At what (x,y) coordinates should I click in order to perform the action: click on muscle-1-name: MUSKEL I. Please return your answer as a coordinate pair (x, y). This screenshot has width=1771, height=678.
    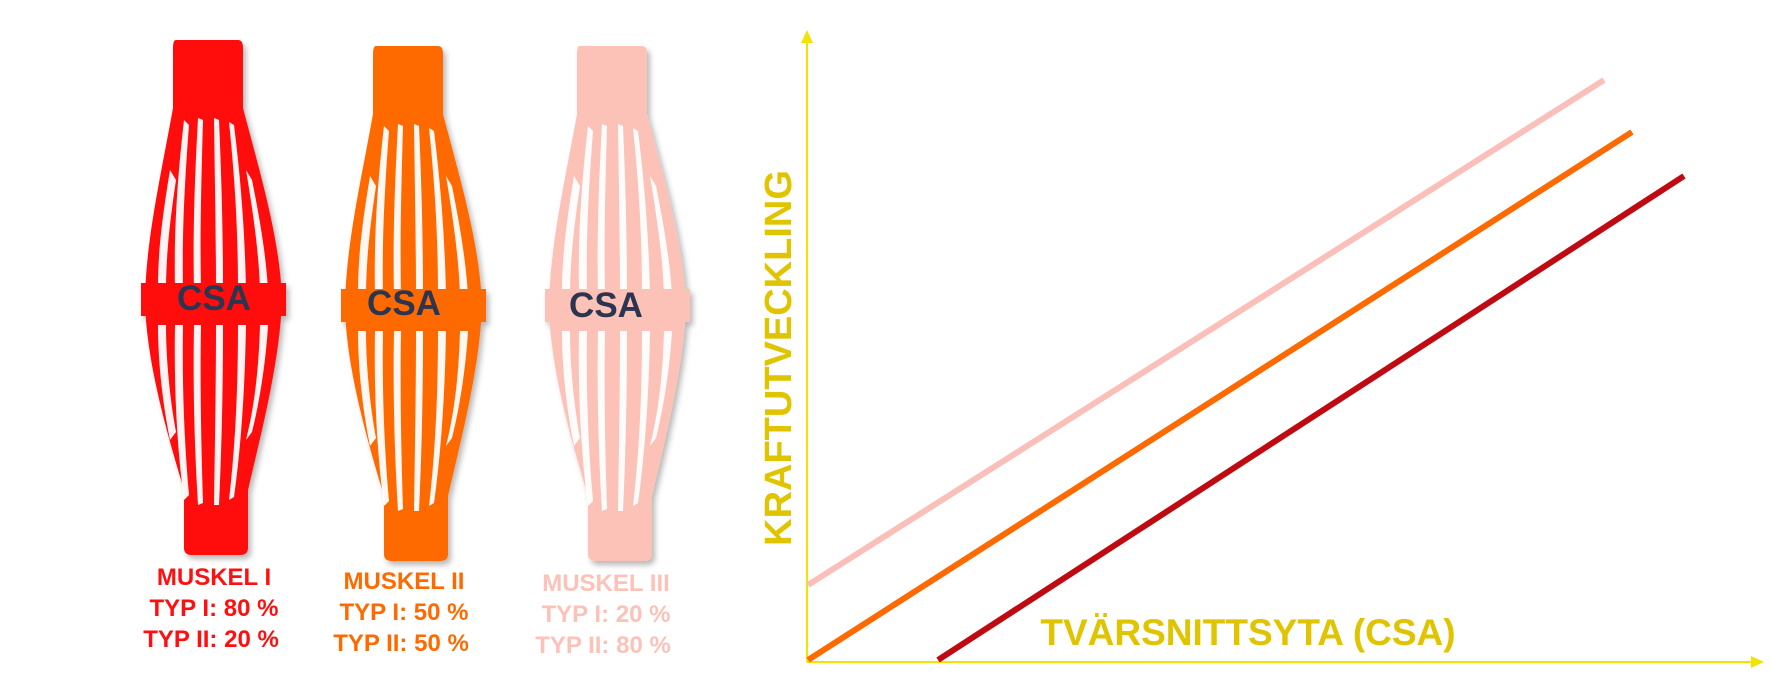
    Looking at the image, I should click on (214, 577).